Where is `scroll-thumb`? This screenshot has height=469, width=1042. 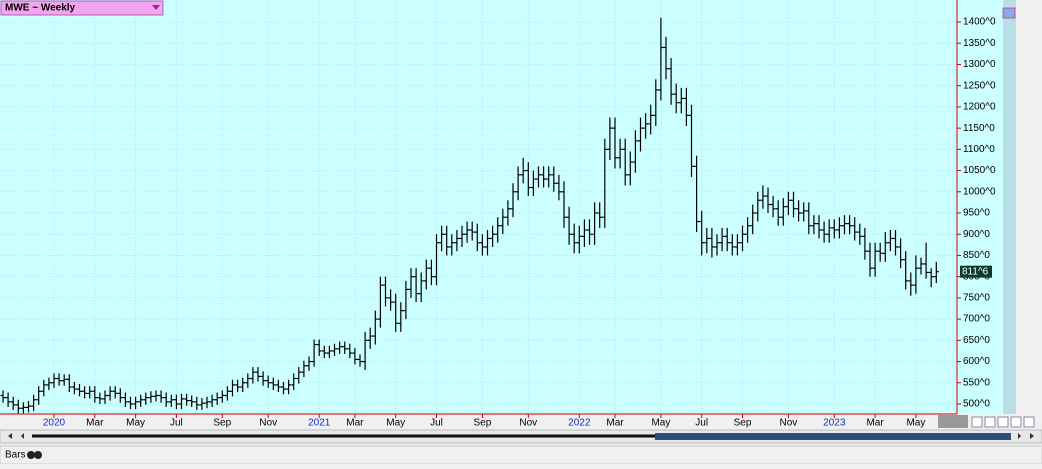
scroll-thumb is located at coordinates (833, 436).